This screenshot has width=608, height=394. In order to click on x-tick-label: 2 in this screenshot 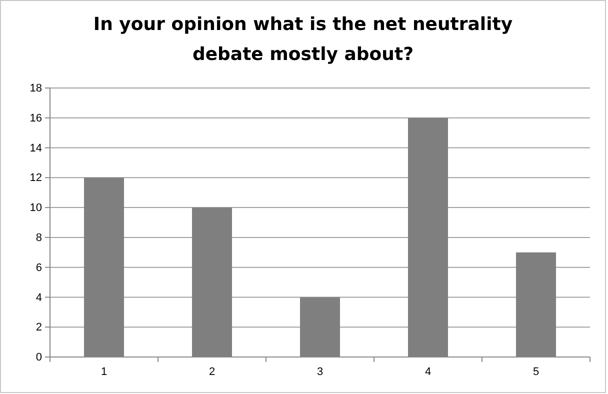, I will do `click(212, 372)`.